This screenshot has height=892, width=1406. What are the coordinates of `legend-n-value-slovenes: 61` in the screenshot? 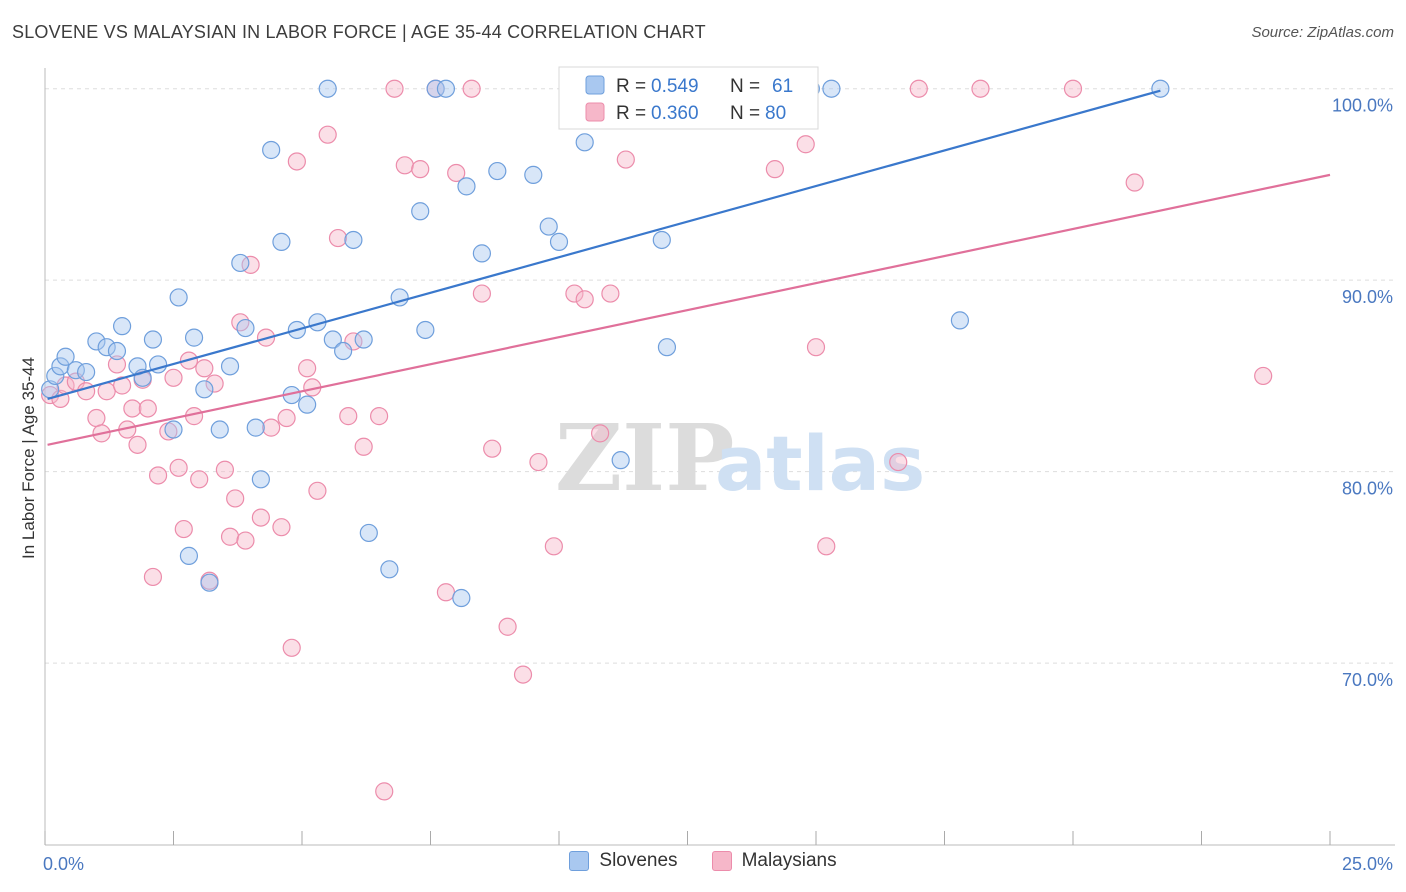 It's located at (782, 86).